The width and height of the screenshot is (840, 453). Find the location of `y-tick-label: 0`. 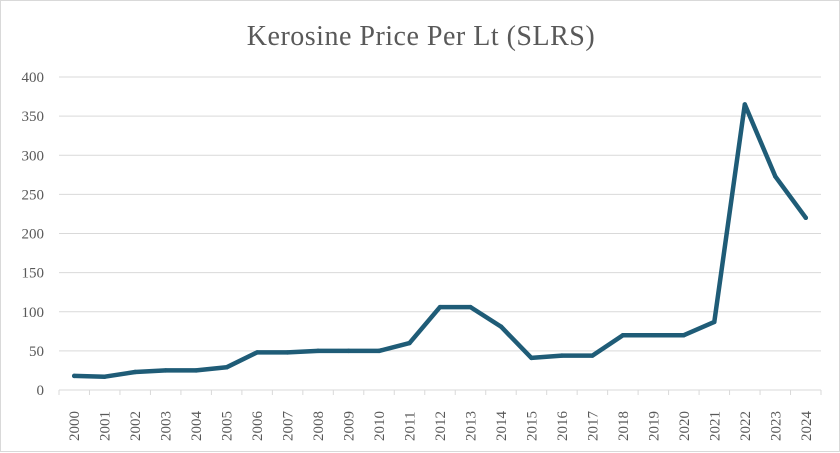

y-tick-label: 0 is located at coordinates (41, 391).